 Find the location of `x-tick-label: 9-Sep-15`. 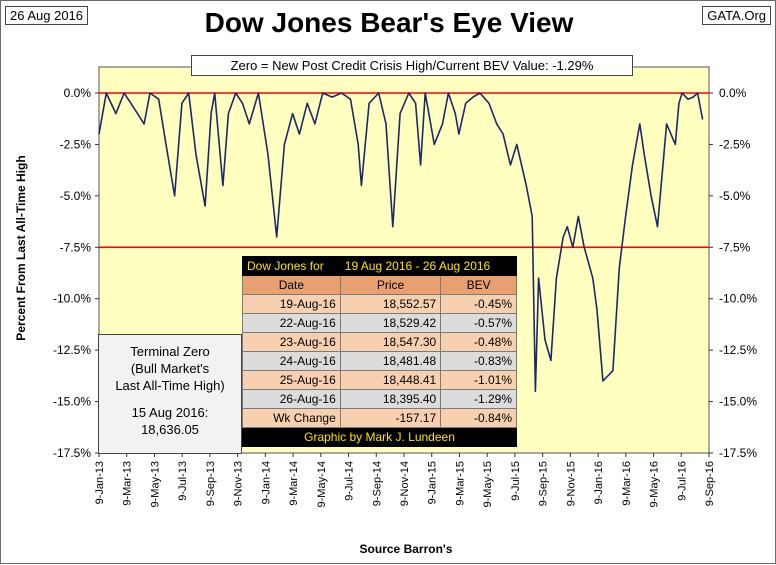

x-tick-label: 9-Sep-15 is located at coordinates (544, 483).